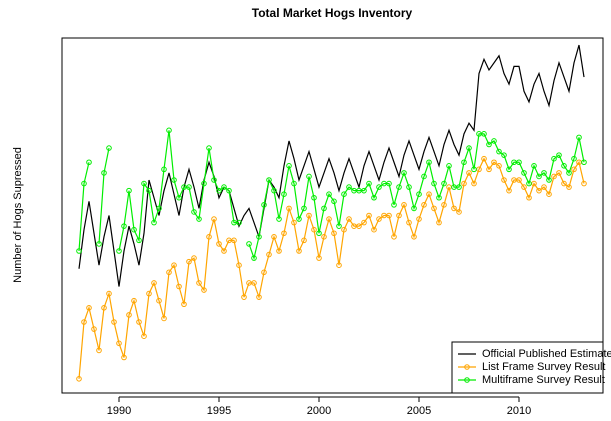 The image size is (611, 421). What do you see at coordinates (219, 411) in the screenshot?
I see `x-tick-label: 1995` at bounding box center [219, 411].